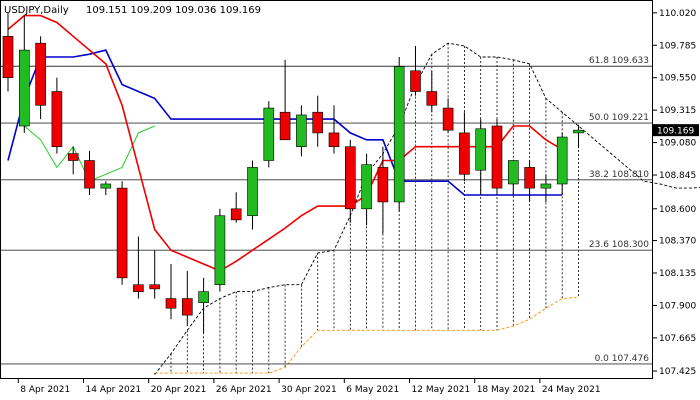 The image size is (700, 400). I want to click on y-tick-label: 110.020, so click(677, 14).